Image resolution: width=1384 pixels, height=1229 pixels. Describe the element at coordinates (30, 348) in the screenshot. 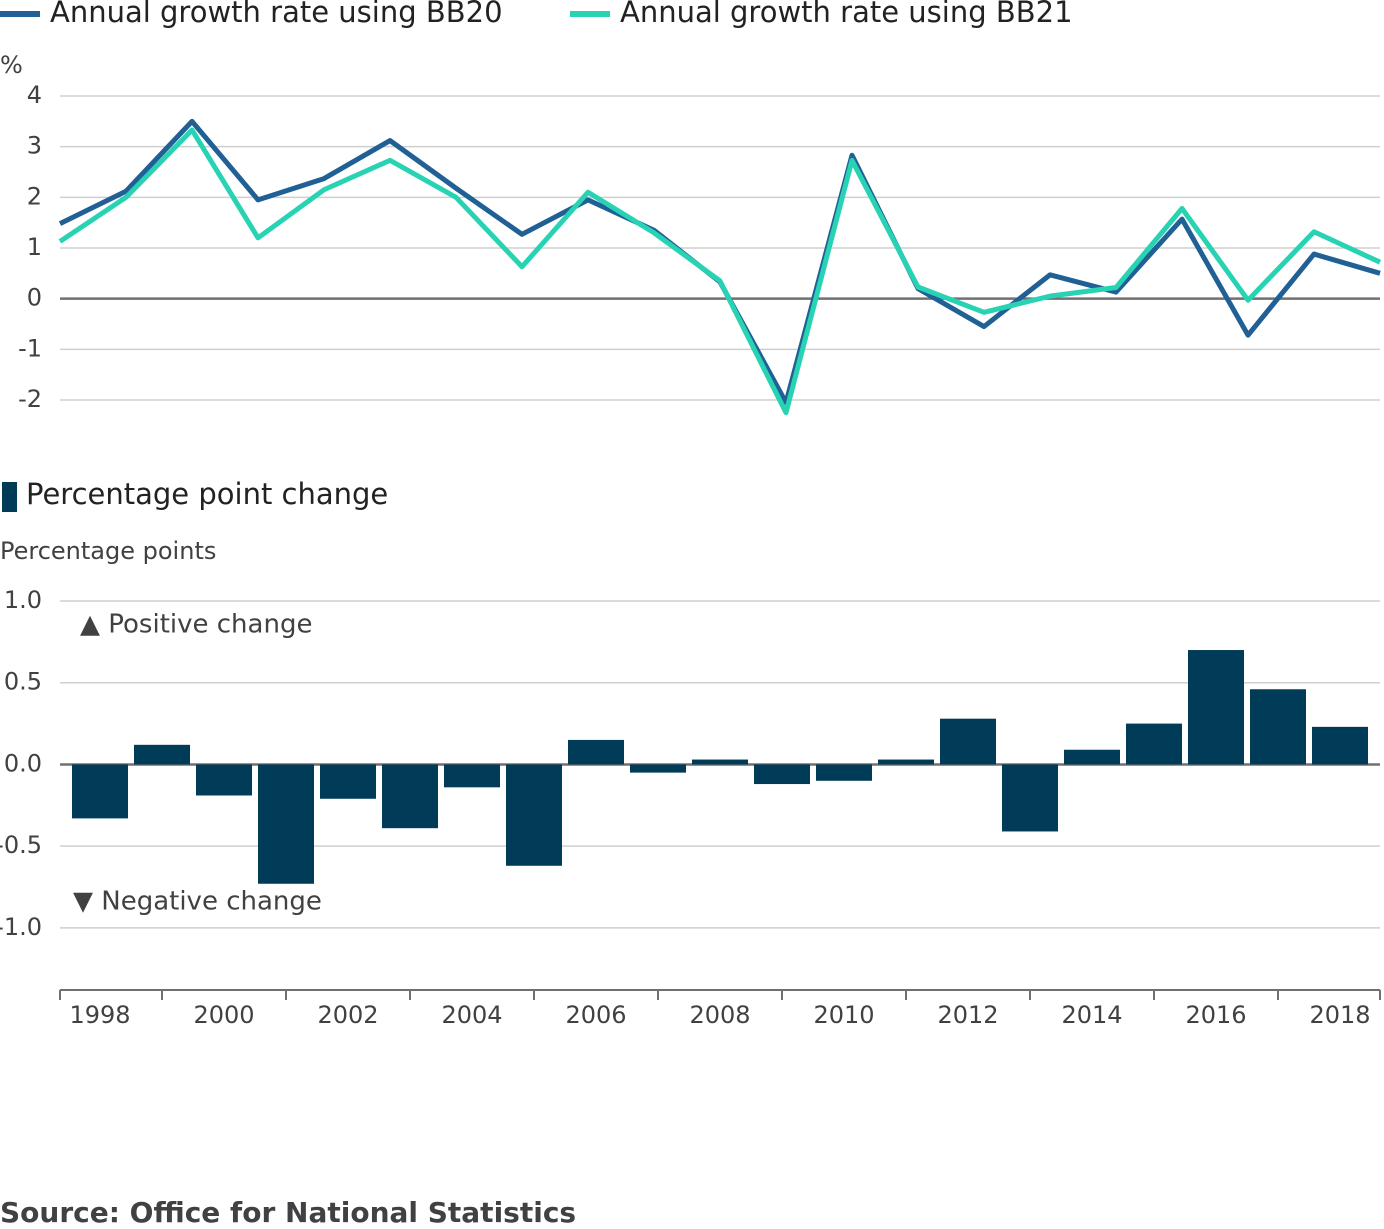

I see `y-tick-label: -1` at that location.